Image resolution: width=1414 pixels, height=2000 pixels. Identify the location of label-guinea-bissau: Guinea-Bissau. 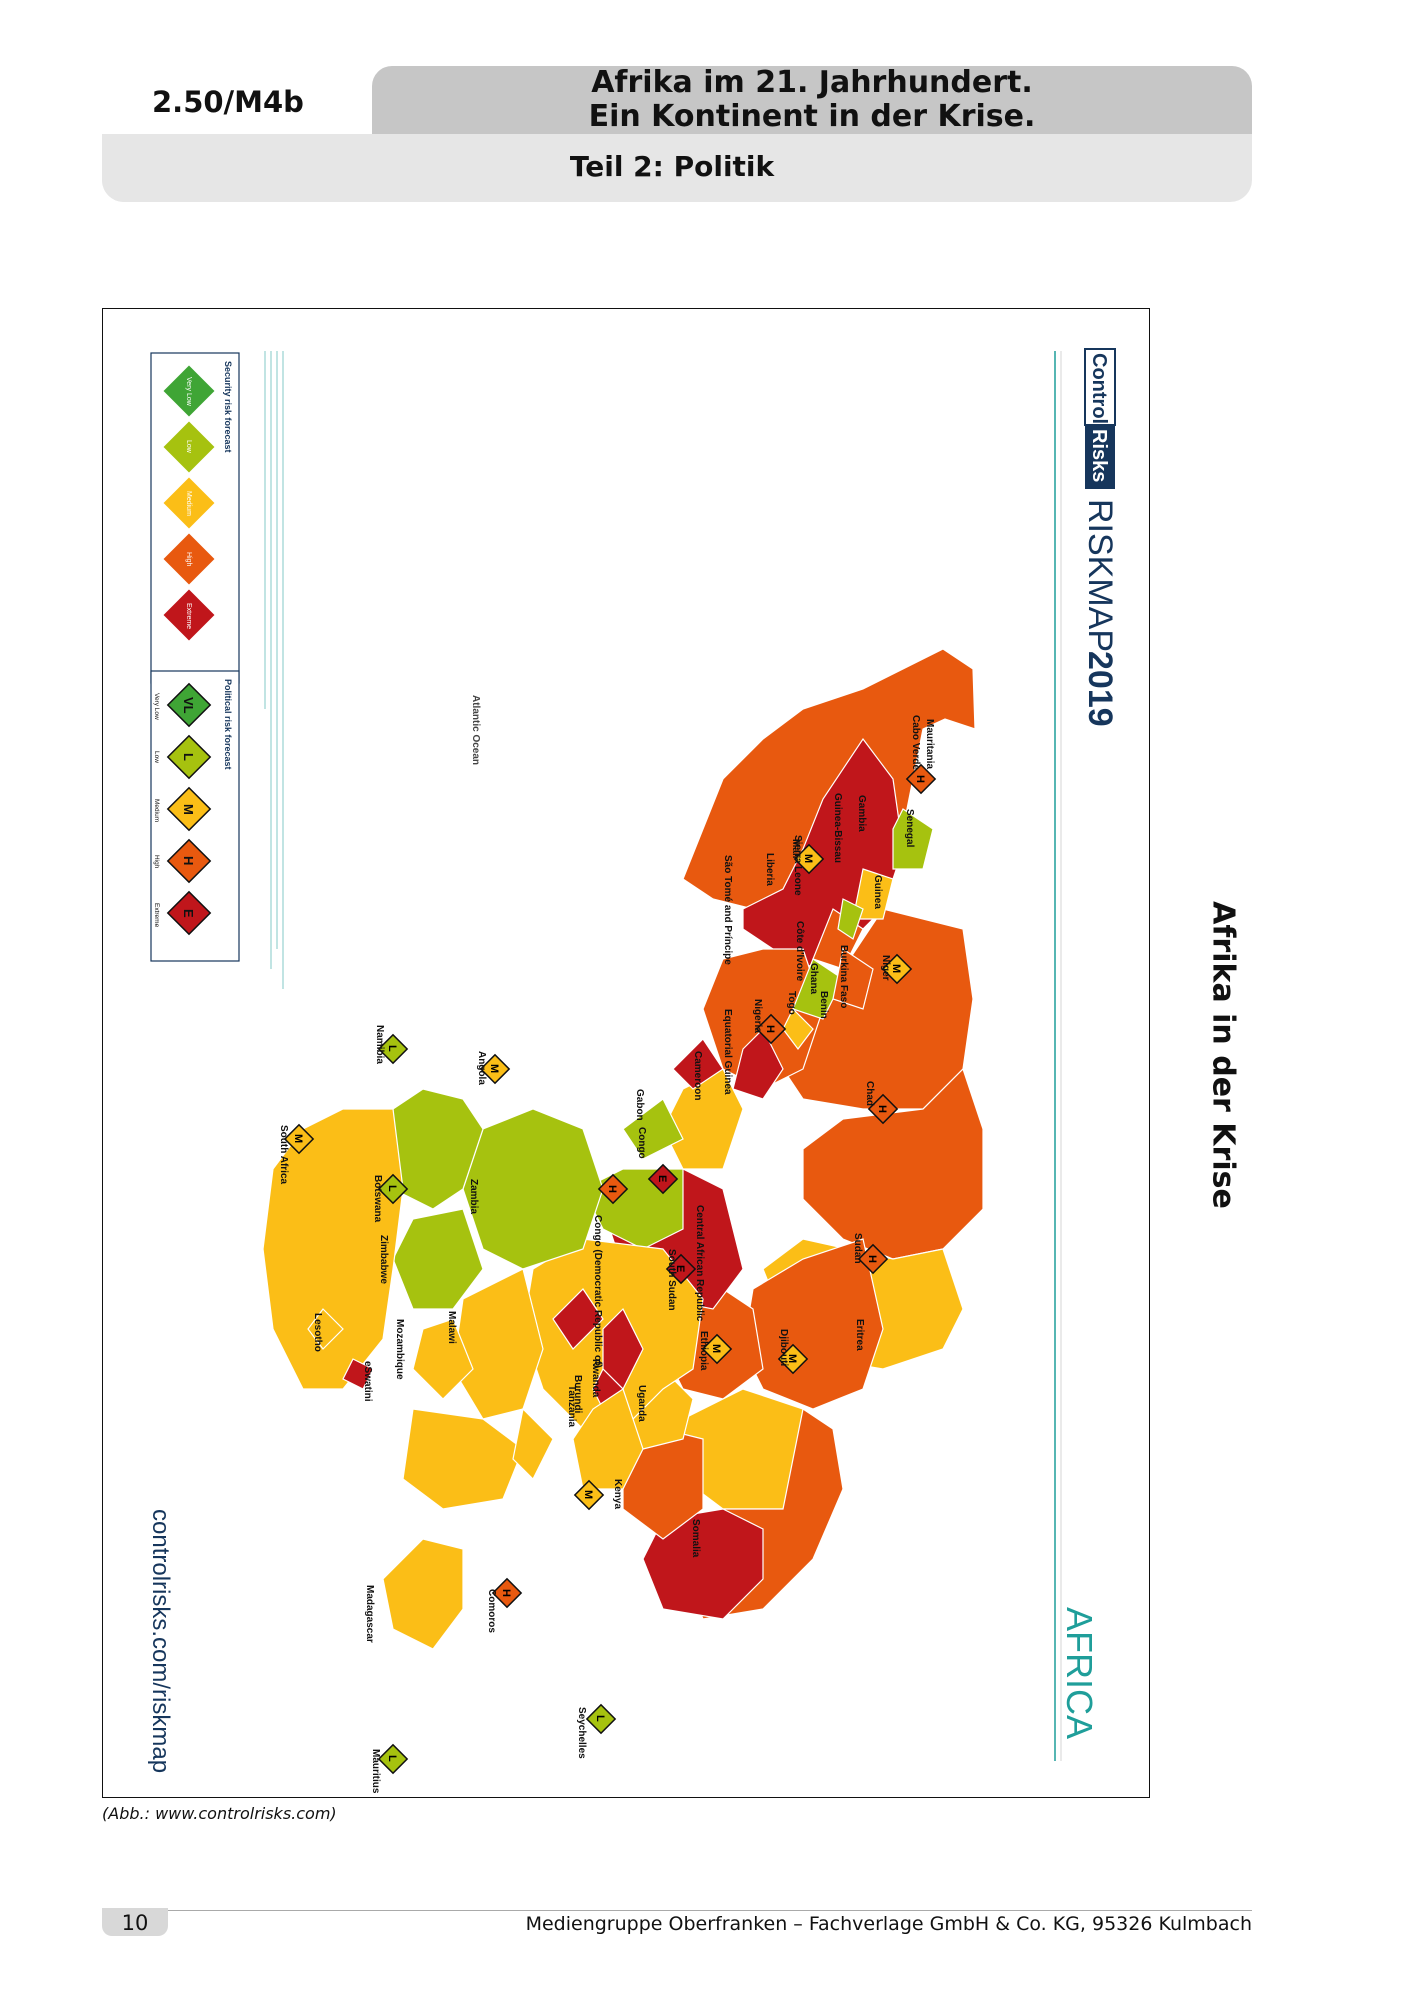
(837, 828).